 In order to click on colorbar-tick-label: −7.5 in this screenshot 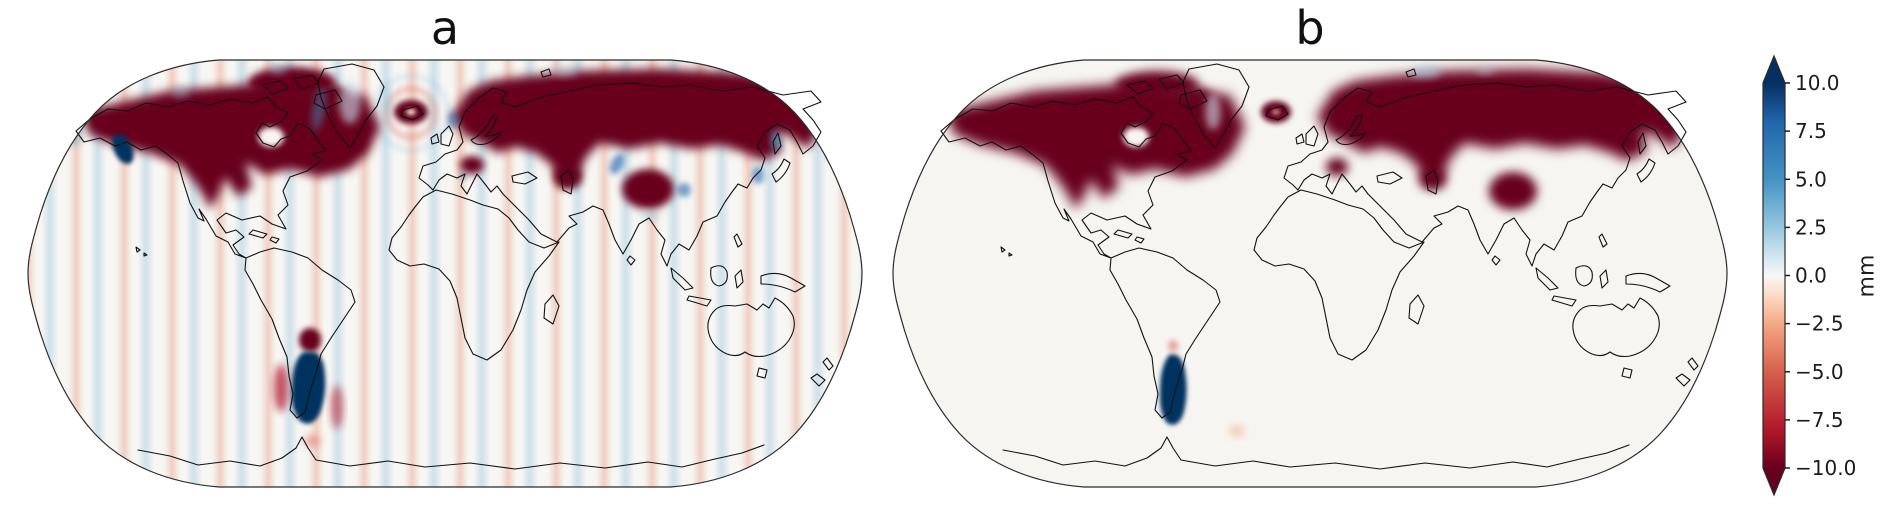, I will do `click(1819, 420)`.